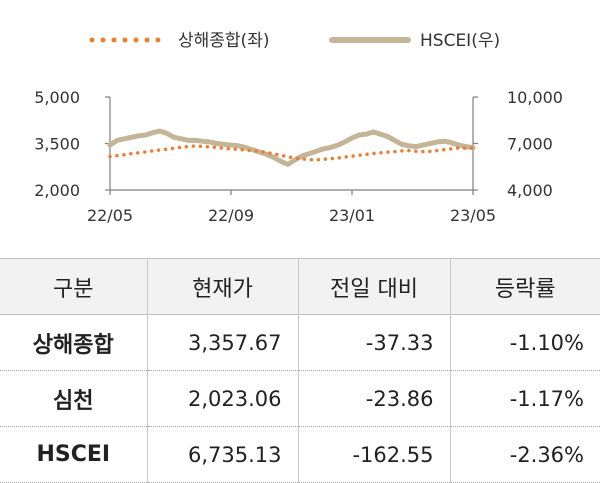  Describe the element at coordinates (546, 398) in the screenshot. I see `row-rate: -1.17%` at that location.